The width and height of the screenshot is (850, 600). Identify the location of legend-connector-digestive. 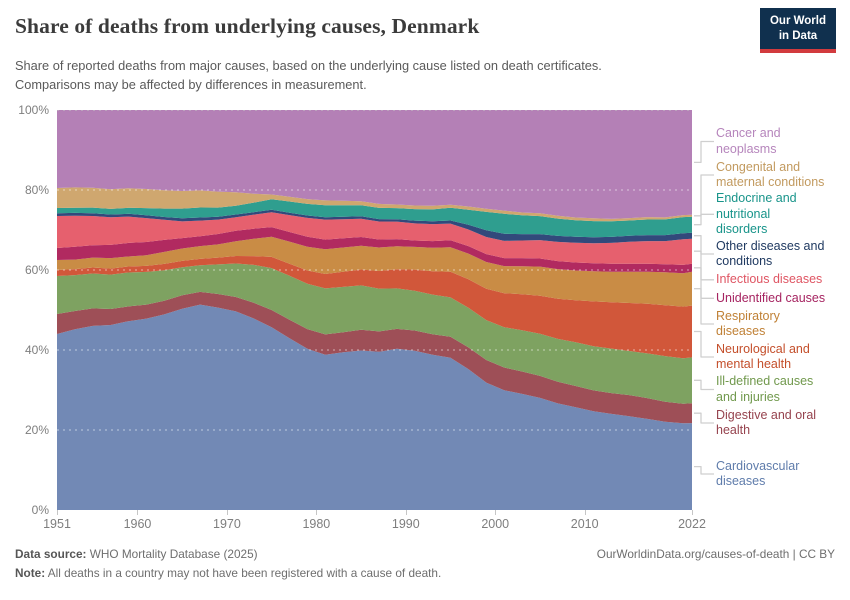
(704, 418).